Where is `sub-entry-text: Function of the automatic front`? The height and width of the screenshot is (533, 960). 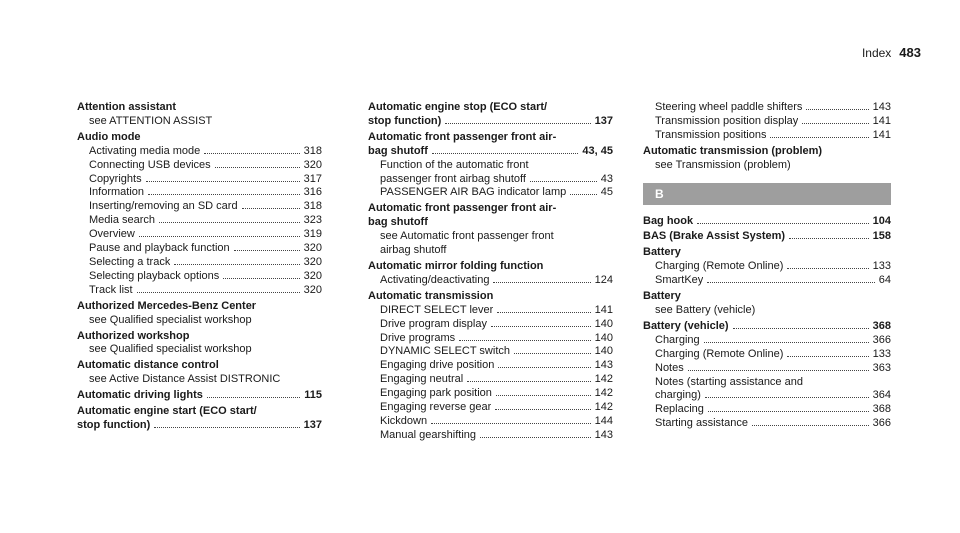
sub-entry-text: Function of the automatic front is located at coordinates (454, 164).